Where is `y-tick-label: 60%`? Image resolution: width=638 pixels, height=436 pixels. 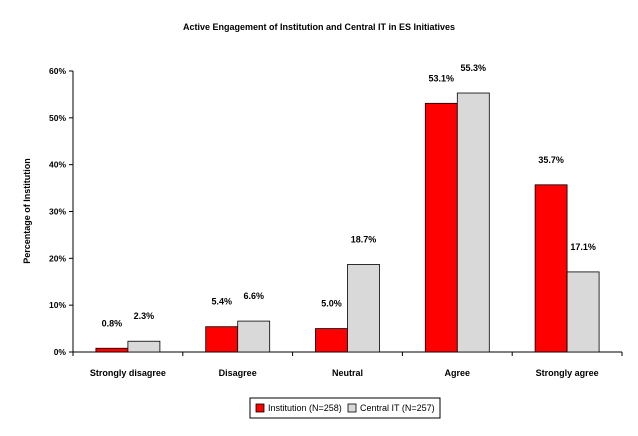
y-tick-label: 60% is located at coordinates (57, 71).